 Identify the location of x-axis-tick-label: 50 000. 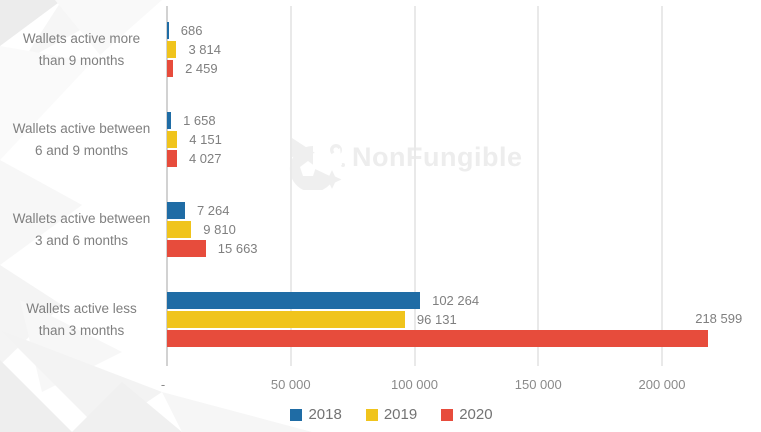
(290, 384).